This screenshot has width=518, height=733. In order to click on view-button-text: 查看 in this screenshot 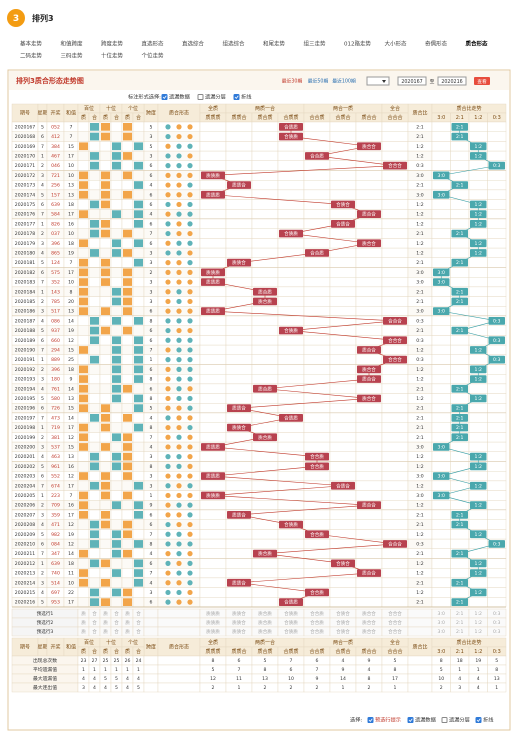, I will do `click(482, 81)`.